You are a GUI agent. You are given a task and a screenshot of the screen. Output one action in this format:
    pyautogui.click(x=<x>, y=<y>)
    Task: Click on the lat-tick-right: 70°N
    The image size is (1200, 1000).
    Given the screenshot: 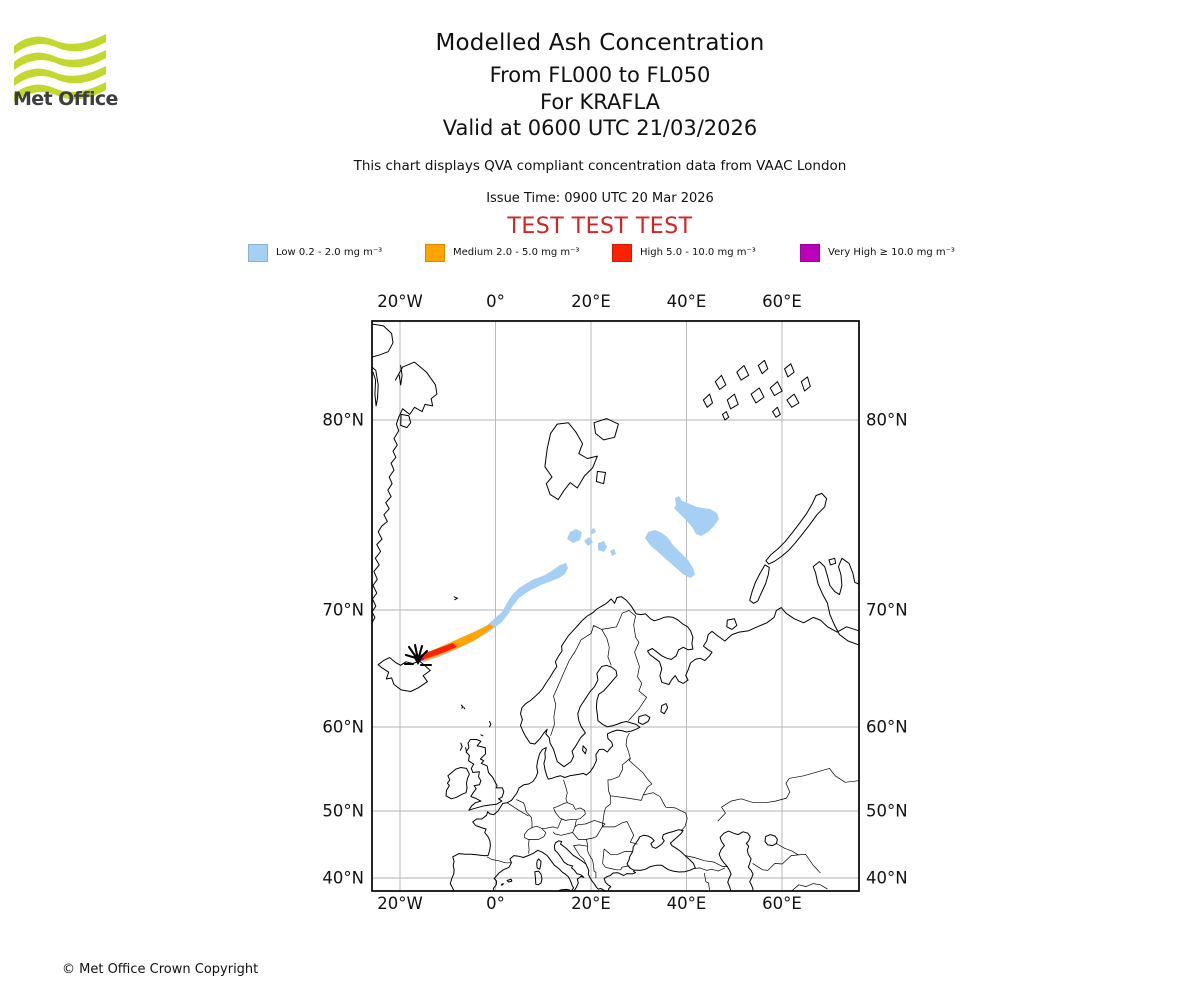 What is the action you would take?
    pyautogui.click(x=887, y=610)
    